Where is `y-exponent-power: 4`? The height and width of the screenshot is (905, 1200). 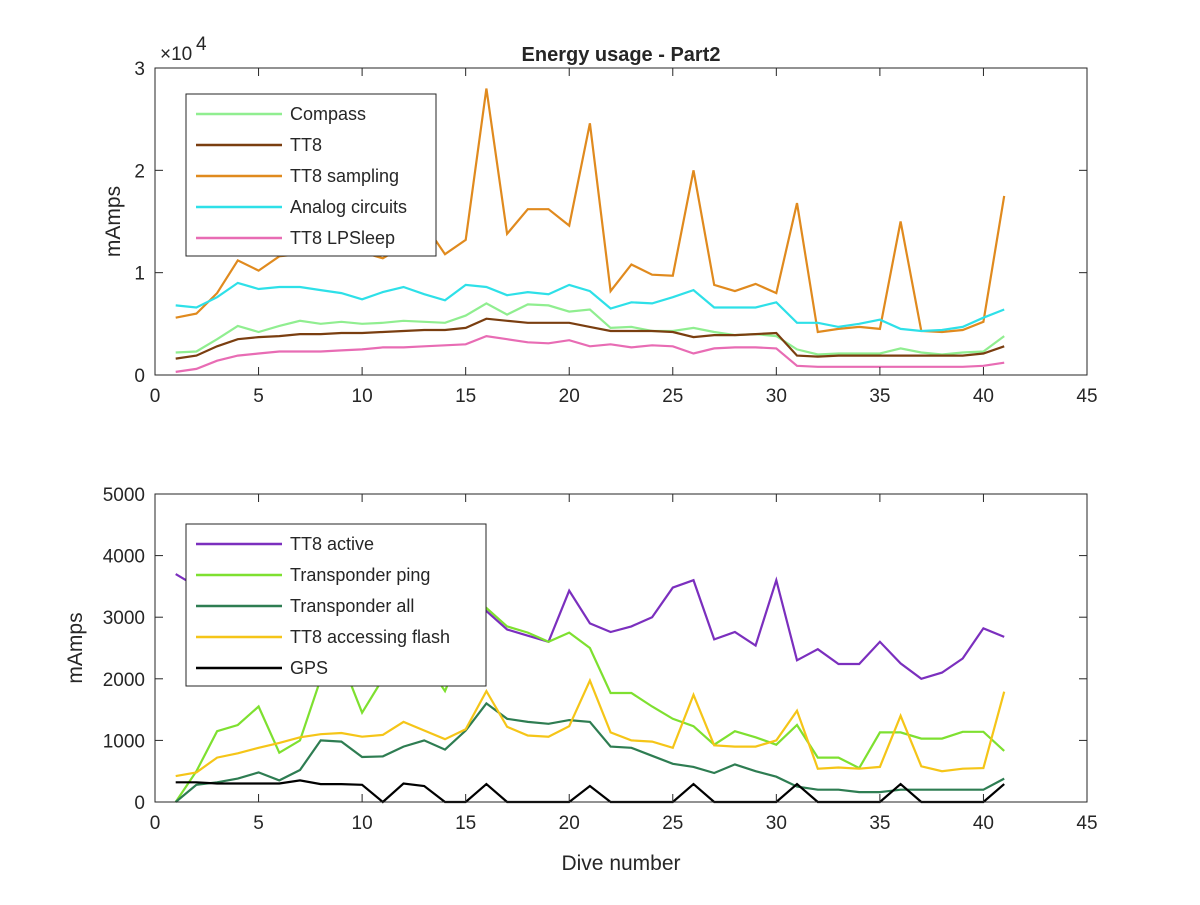 y-exponent-power: 4 is located at coordinates (201, 44).